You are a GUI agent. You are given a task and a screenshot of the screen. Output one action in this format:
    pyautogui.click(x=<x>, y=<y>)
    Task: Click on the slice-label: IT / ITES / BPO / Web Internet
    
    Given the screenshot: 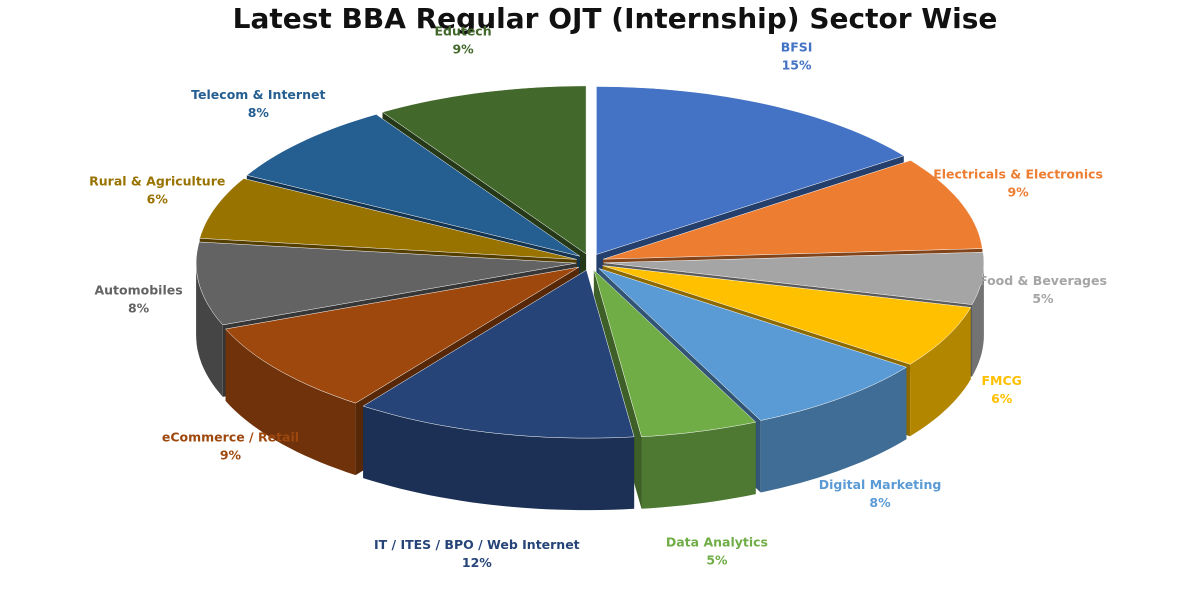 What is the action you would take?
    pyautogui.click(x=477, y=544)
    